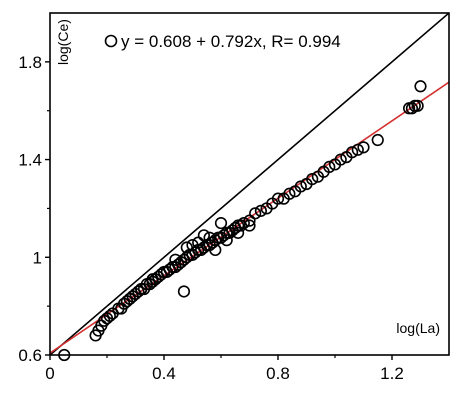  I want to click on legend-marker, so click(111, 41).